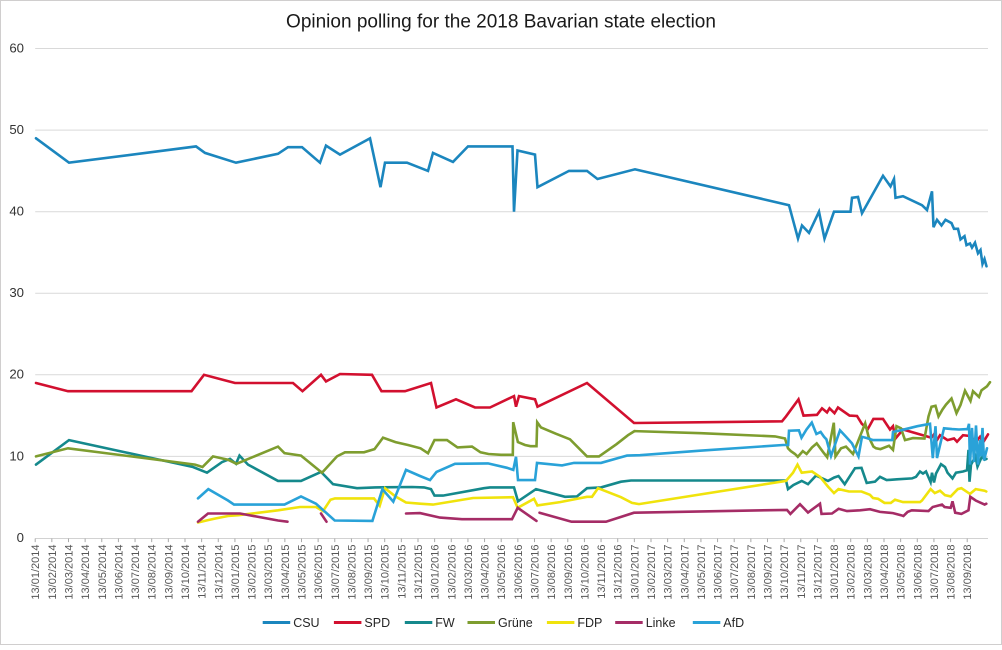 This screenshot has height=650, width=1002. I want to click on svg-text: 13/08/2014, so click(153, 572).